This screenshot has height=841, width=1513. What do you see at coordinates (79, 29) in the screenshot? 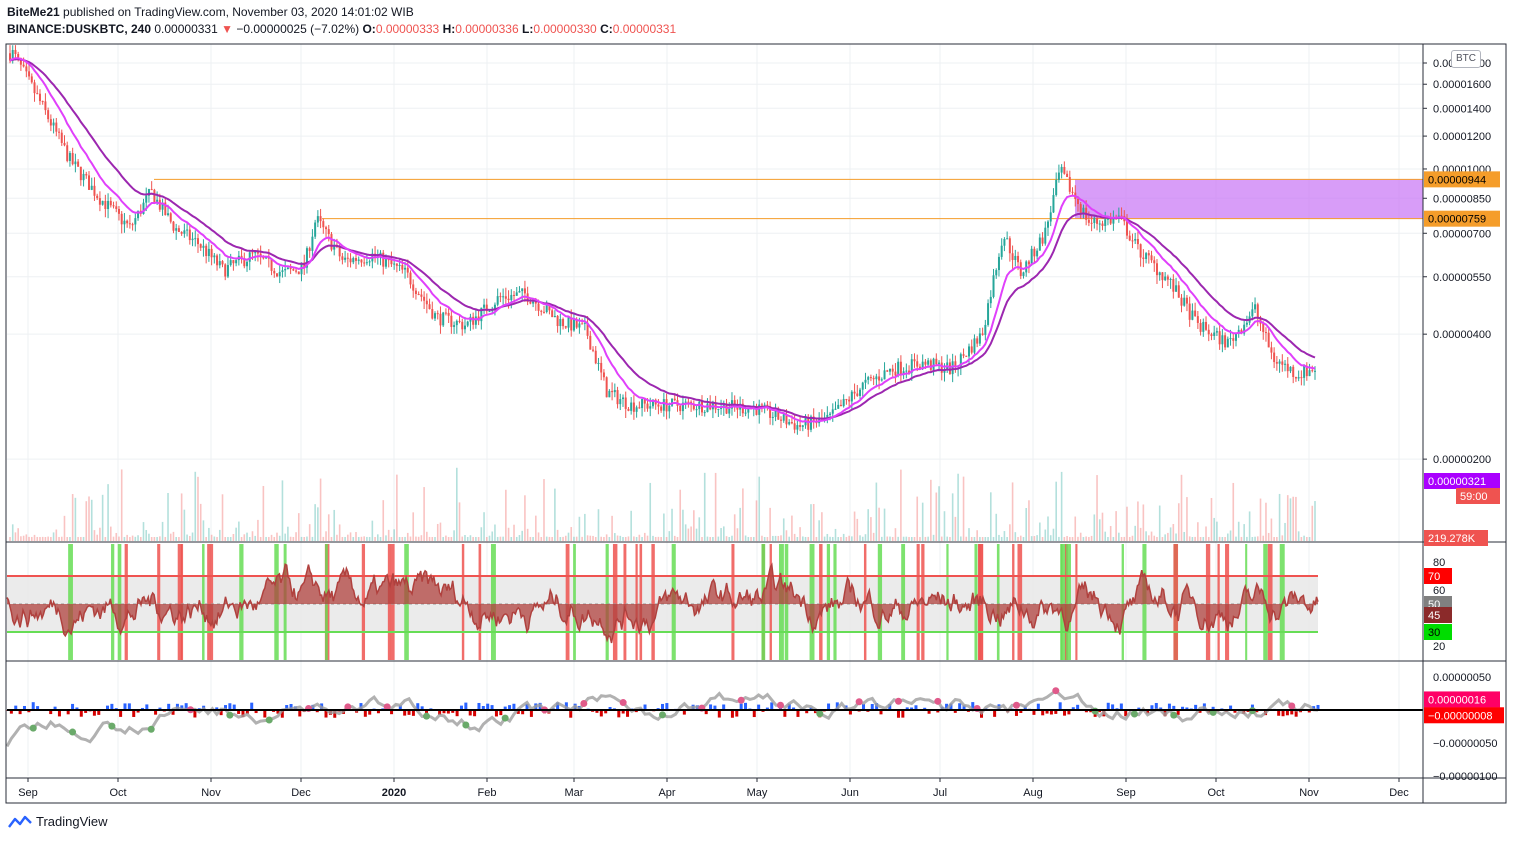
I see `symbol-label: BINANCE:DUSKBTC, 240` at bounding box center [79, 29].